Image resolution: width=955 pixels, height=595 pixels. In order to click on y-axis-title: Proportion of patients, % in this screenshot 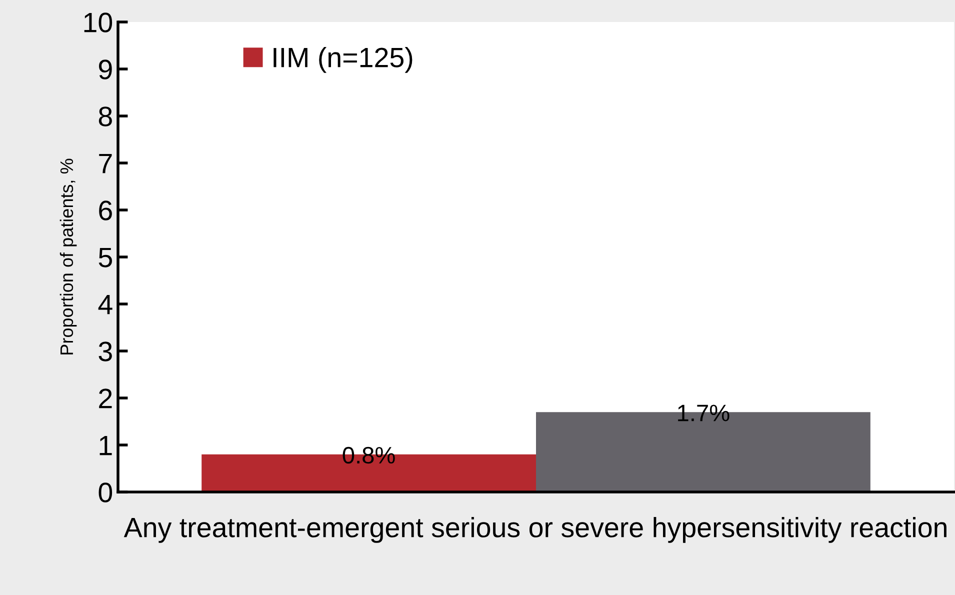, I will do `click(68, 256)`.